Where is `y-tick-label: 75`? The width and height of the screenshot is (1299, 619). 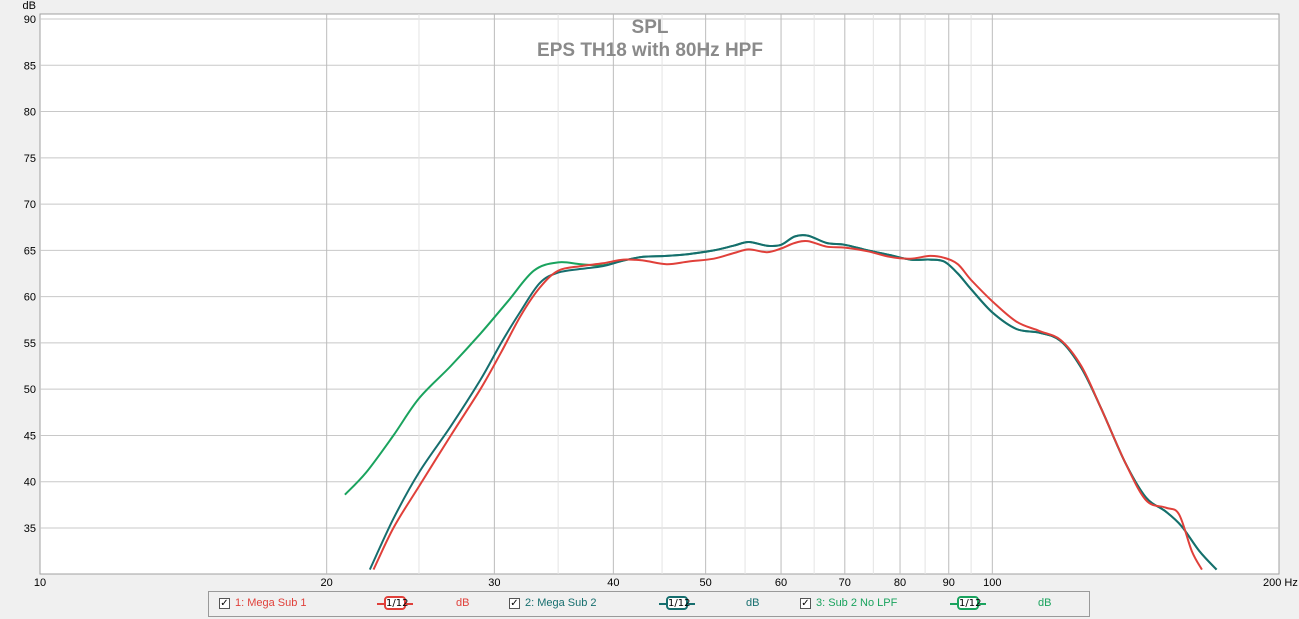 y-tick-label: 75 is located at coordinates (30, 159).